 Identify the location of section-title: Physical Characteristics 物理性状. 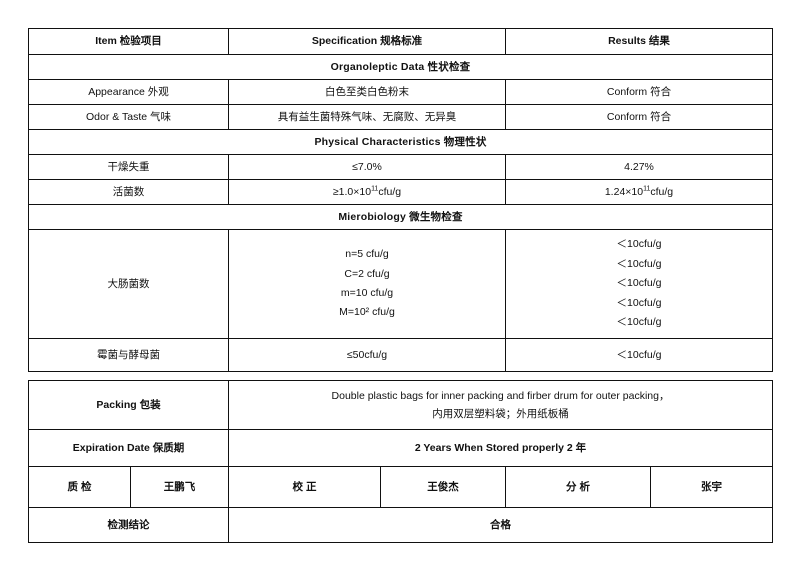
(400, 142).